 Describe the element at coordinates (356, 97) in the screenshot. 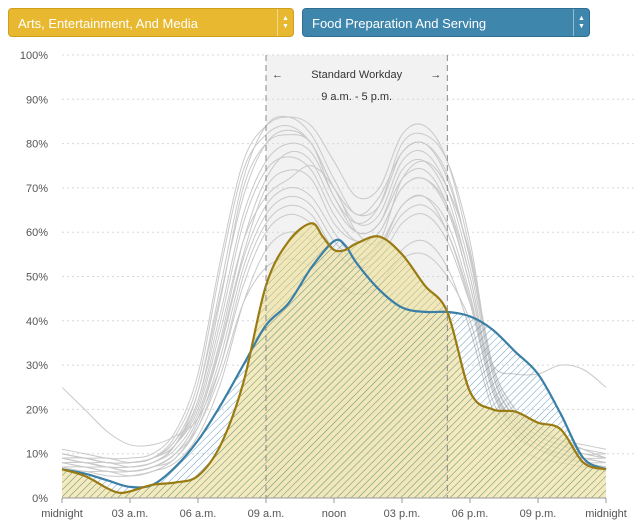

I see `band-subtitle: 9 a.m. - 5 p.m.` at that location.